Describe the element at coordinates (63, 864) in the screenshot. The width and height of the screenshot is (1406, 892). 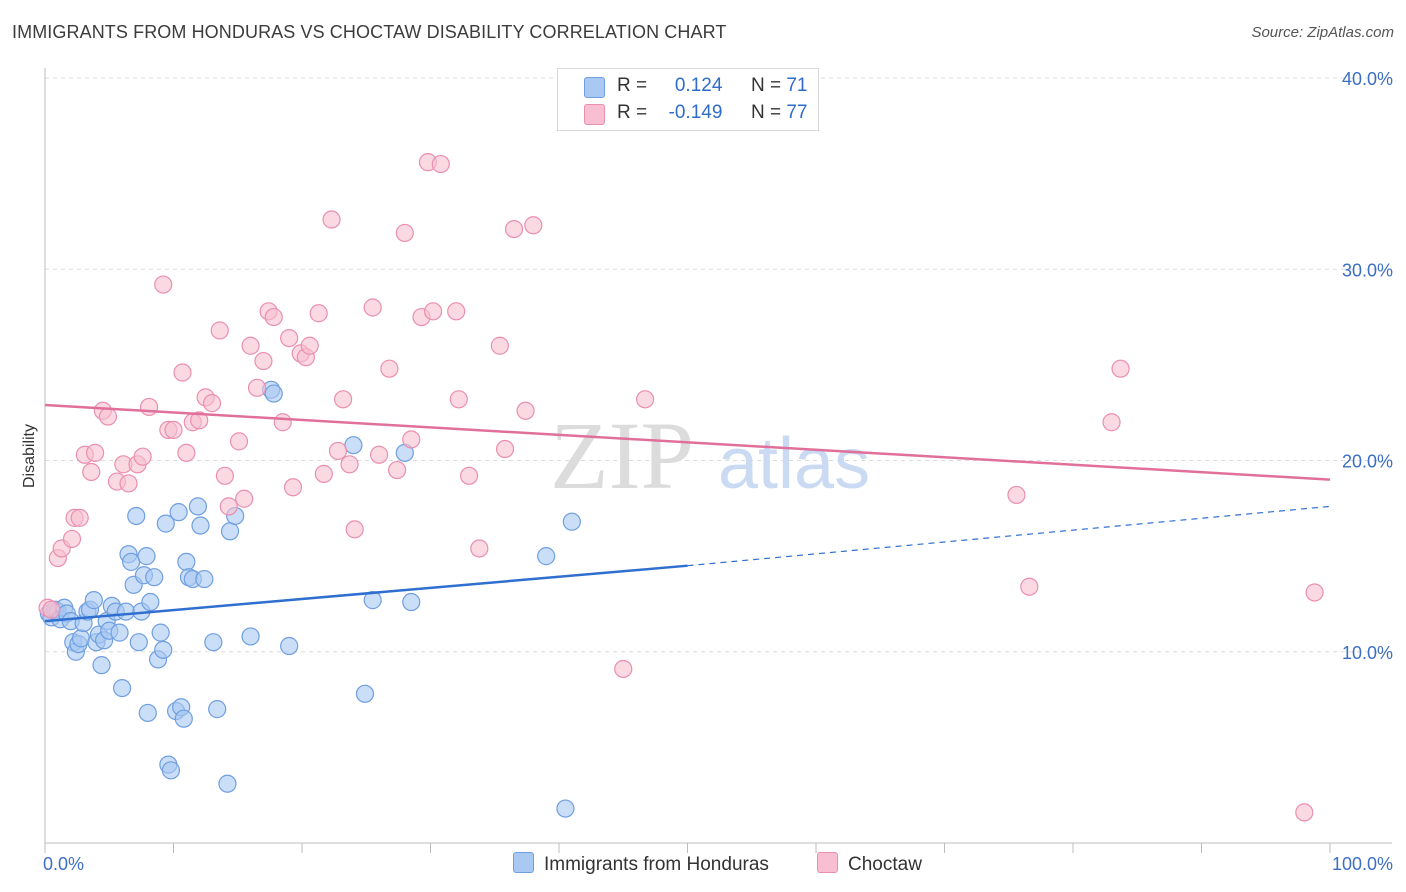
I see `x-tick-label: 0.0%` at that location.